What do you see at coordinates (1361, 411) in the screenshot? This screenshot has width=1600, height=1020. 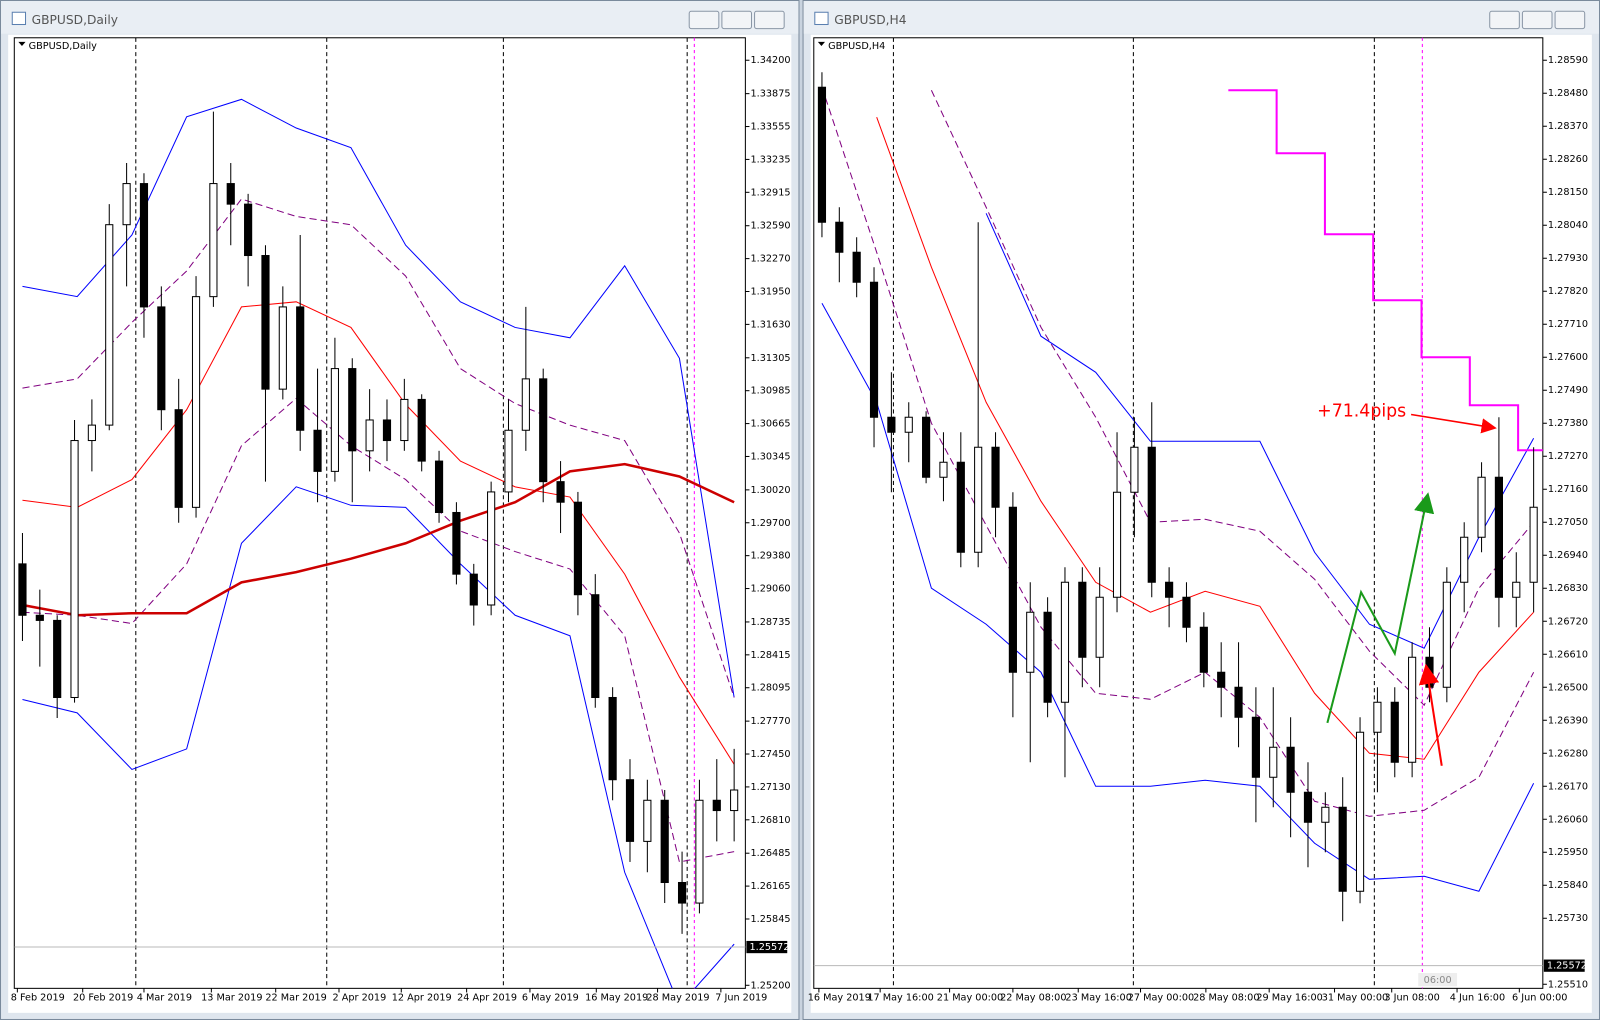 I see `annotation-text: +71.4pips` at bounding box center [1361, 411].